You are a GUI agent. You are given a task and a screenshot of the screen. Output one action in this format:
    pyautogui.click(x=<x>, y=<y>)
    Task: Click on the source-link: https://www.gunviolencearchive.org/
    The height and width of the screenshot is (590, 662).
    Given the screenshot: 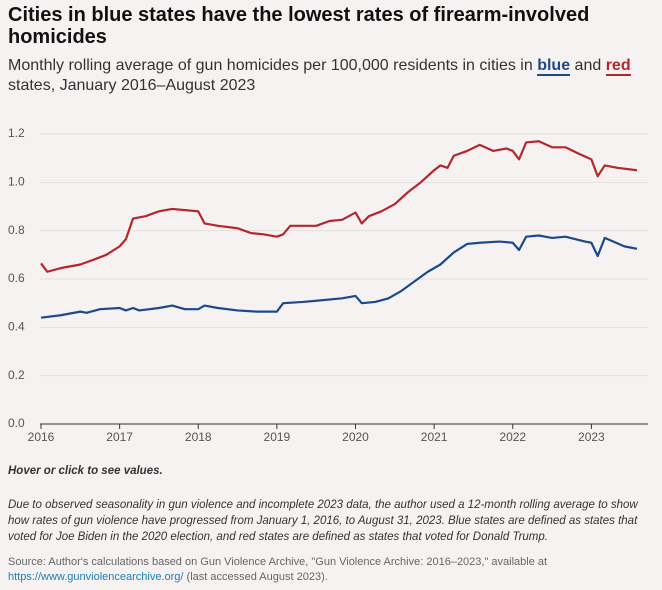 What is the action you would take?
    pyautogui.click(x=96, y=577)
    